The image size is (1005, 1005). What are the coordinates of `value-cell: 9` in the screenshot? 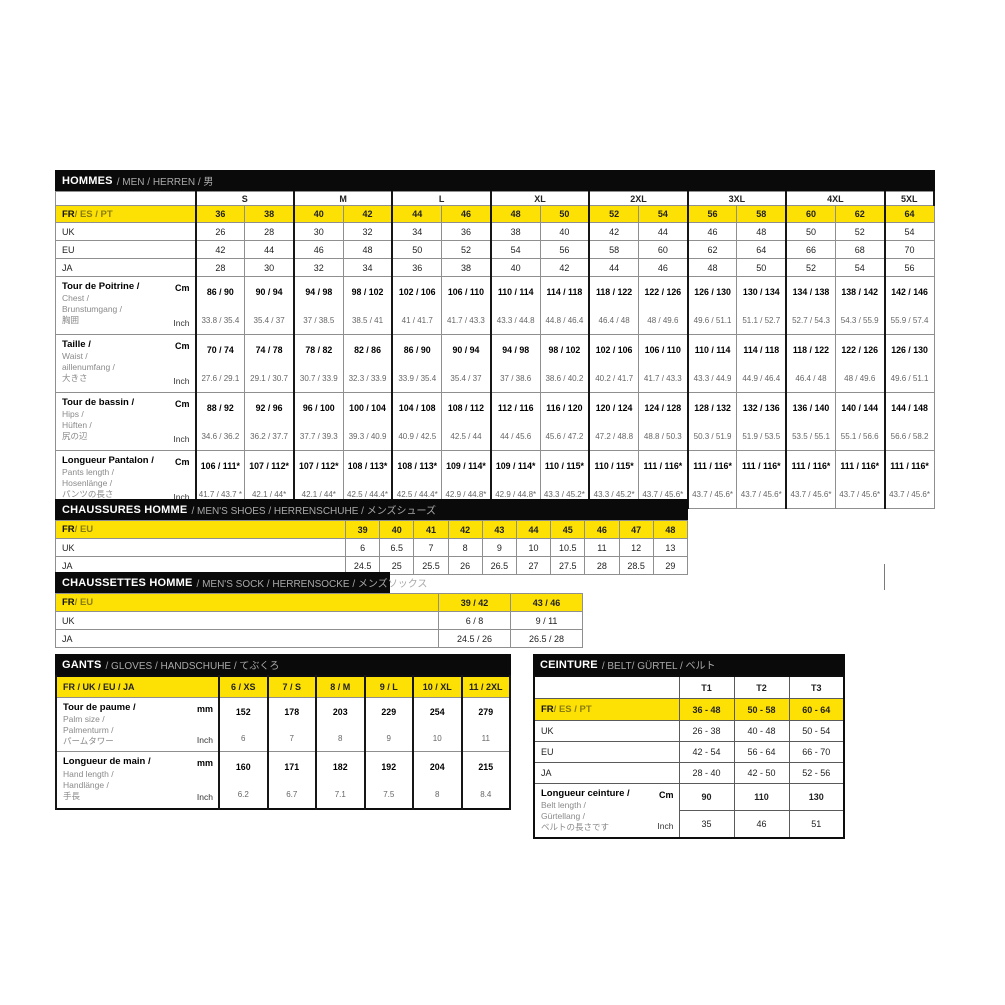 It's located at (499, 547).